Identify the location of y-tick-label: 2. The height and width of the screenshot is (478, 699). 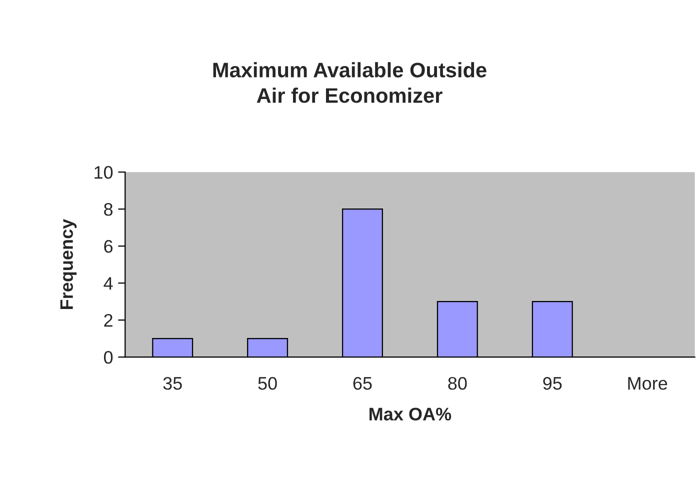
(108, 320).